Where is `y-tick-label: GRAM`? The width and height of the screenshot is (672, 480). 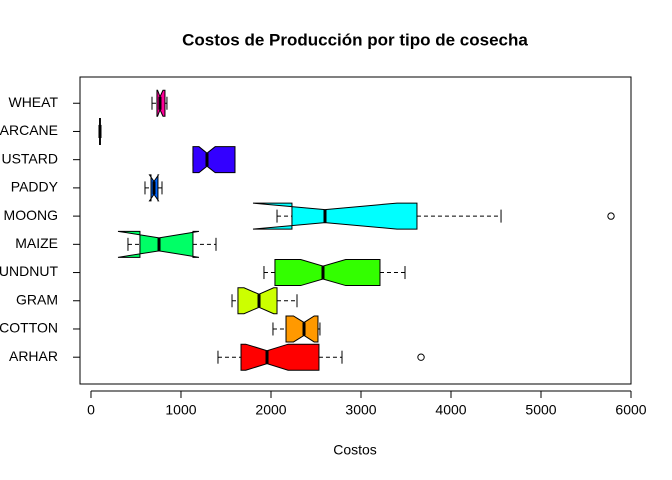 y-tick-label: GRAM is located at coordinates (37, 299).